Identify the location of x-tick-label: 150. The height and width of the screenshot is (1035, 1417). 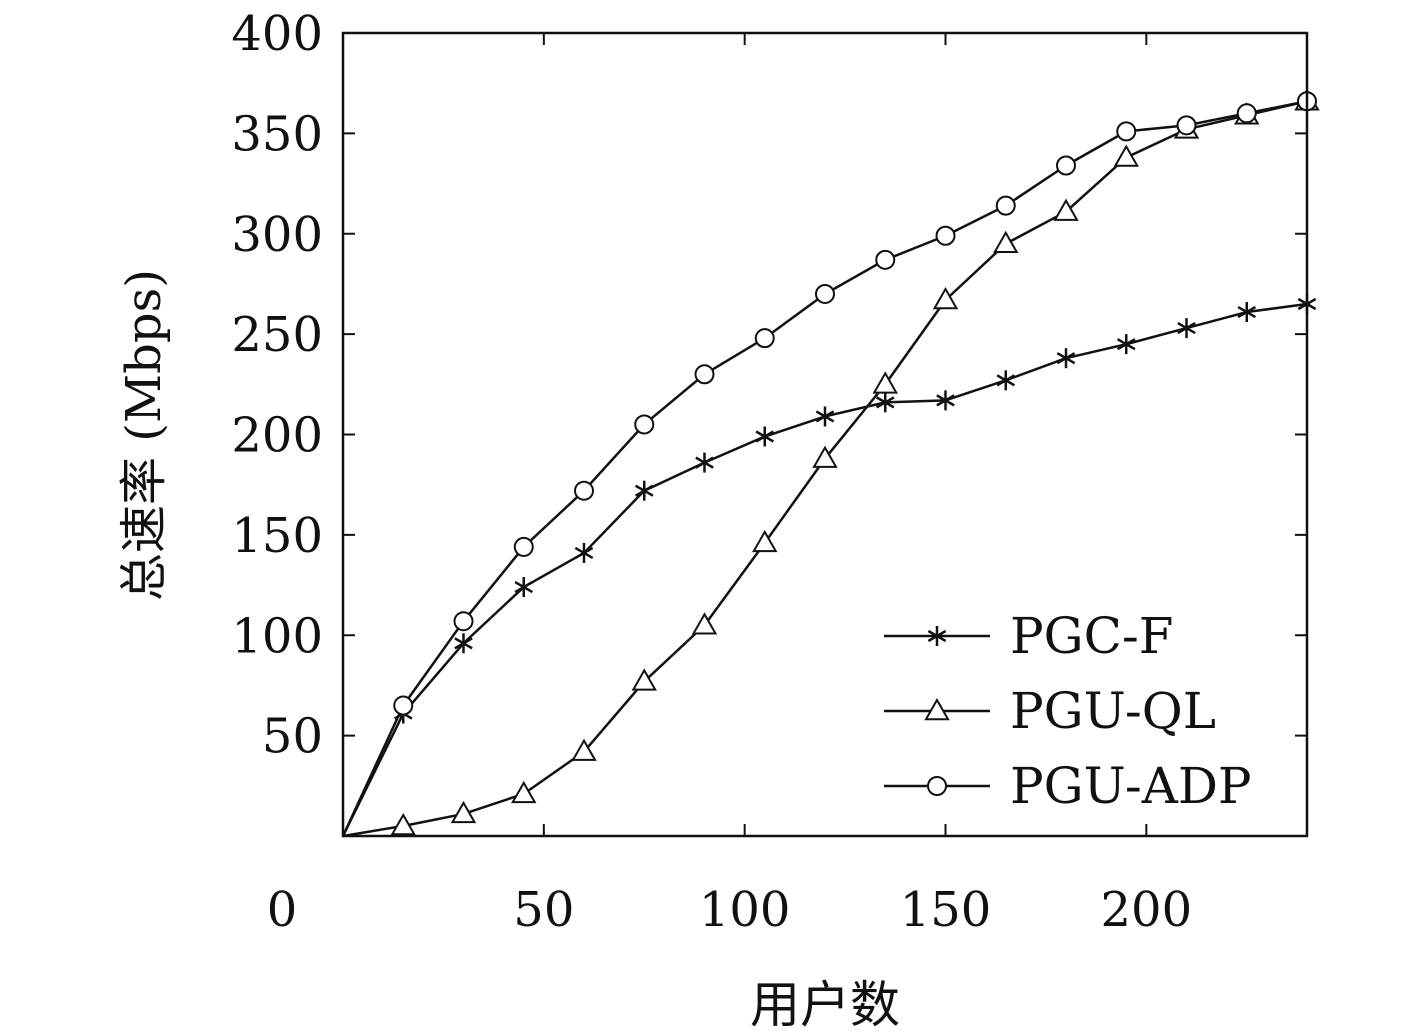
(946, 910).